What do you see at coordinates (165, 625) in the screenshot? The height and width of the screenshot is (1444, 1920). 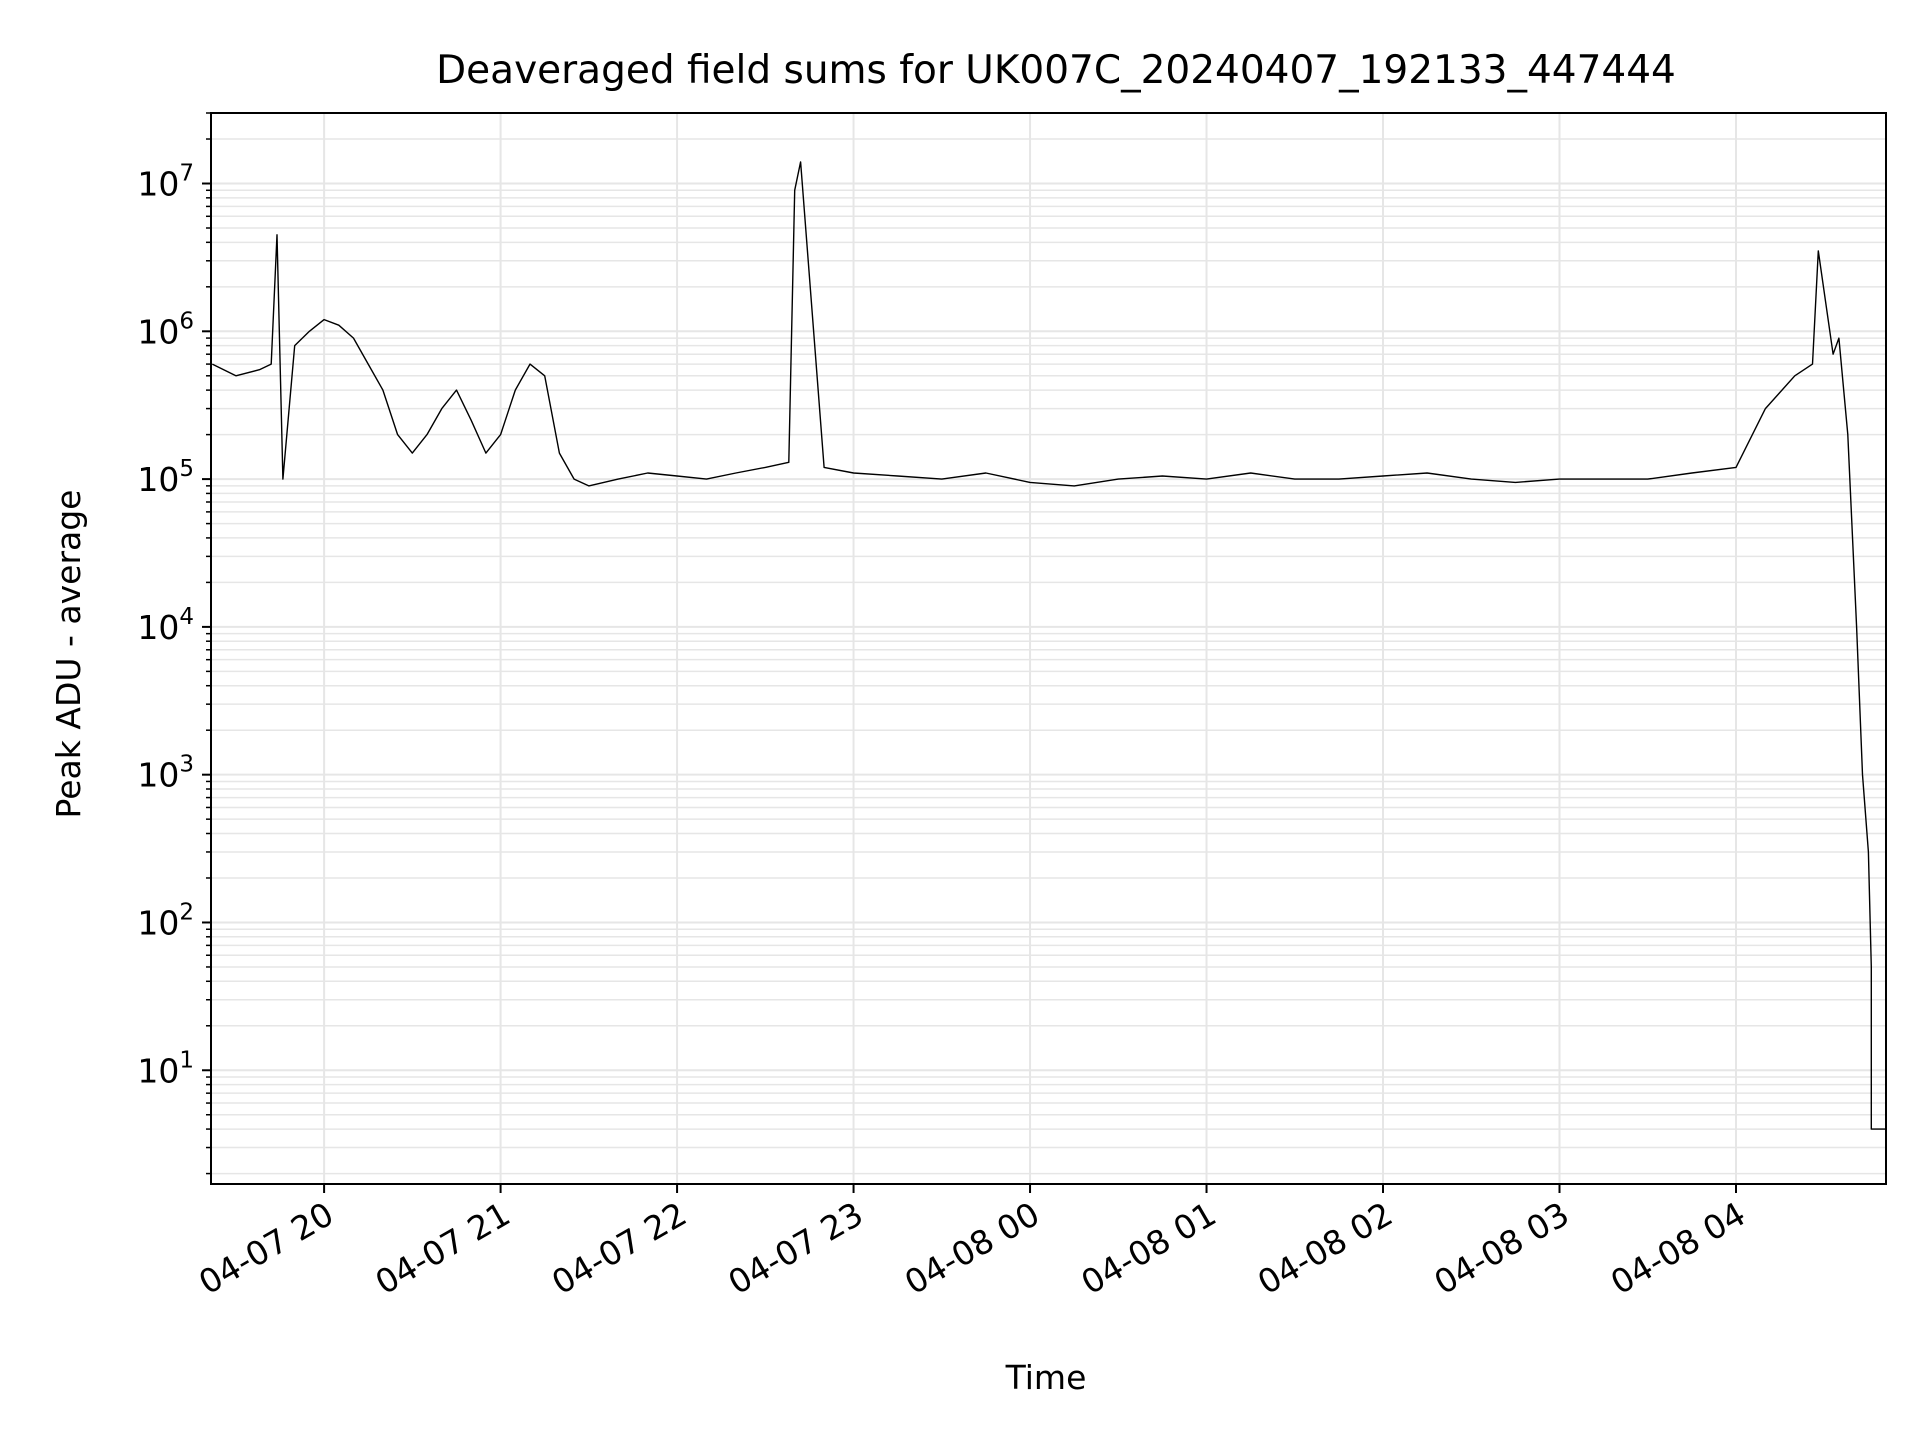 I see `y-tick-label: 104` at bounding box center [165, 625].